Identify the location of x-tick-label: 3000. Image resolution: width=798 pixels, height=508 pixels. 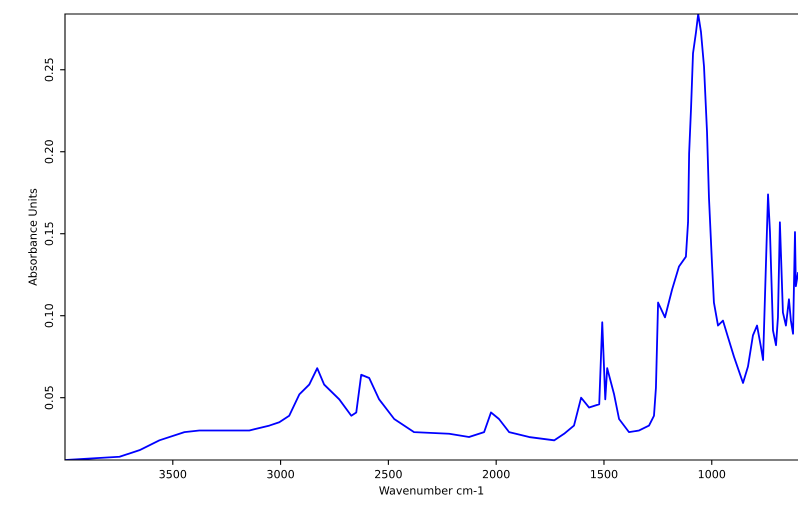
(280, 474).